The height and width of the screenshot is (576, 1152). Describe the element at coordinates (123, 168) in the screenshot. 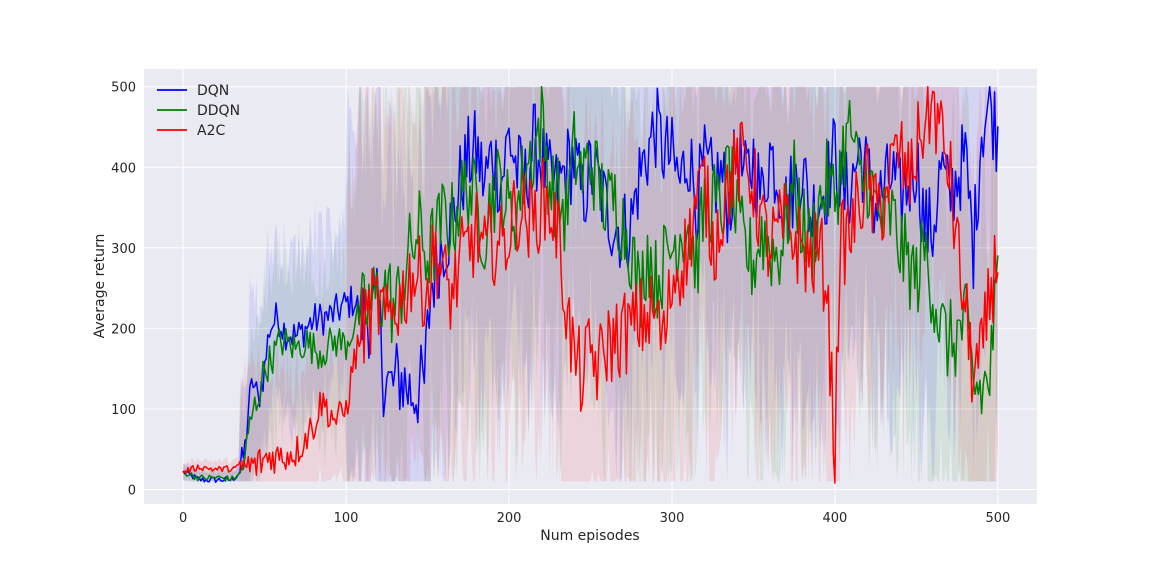

I see `y-tick-label: 400` at that location.